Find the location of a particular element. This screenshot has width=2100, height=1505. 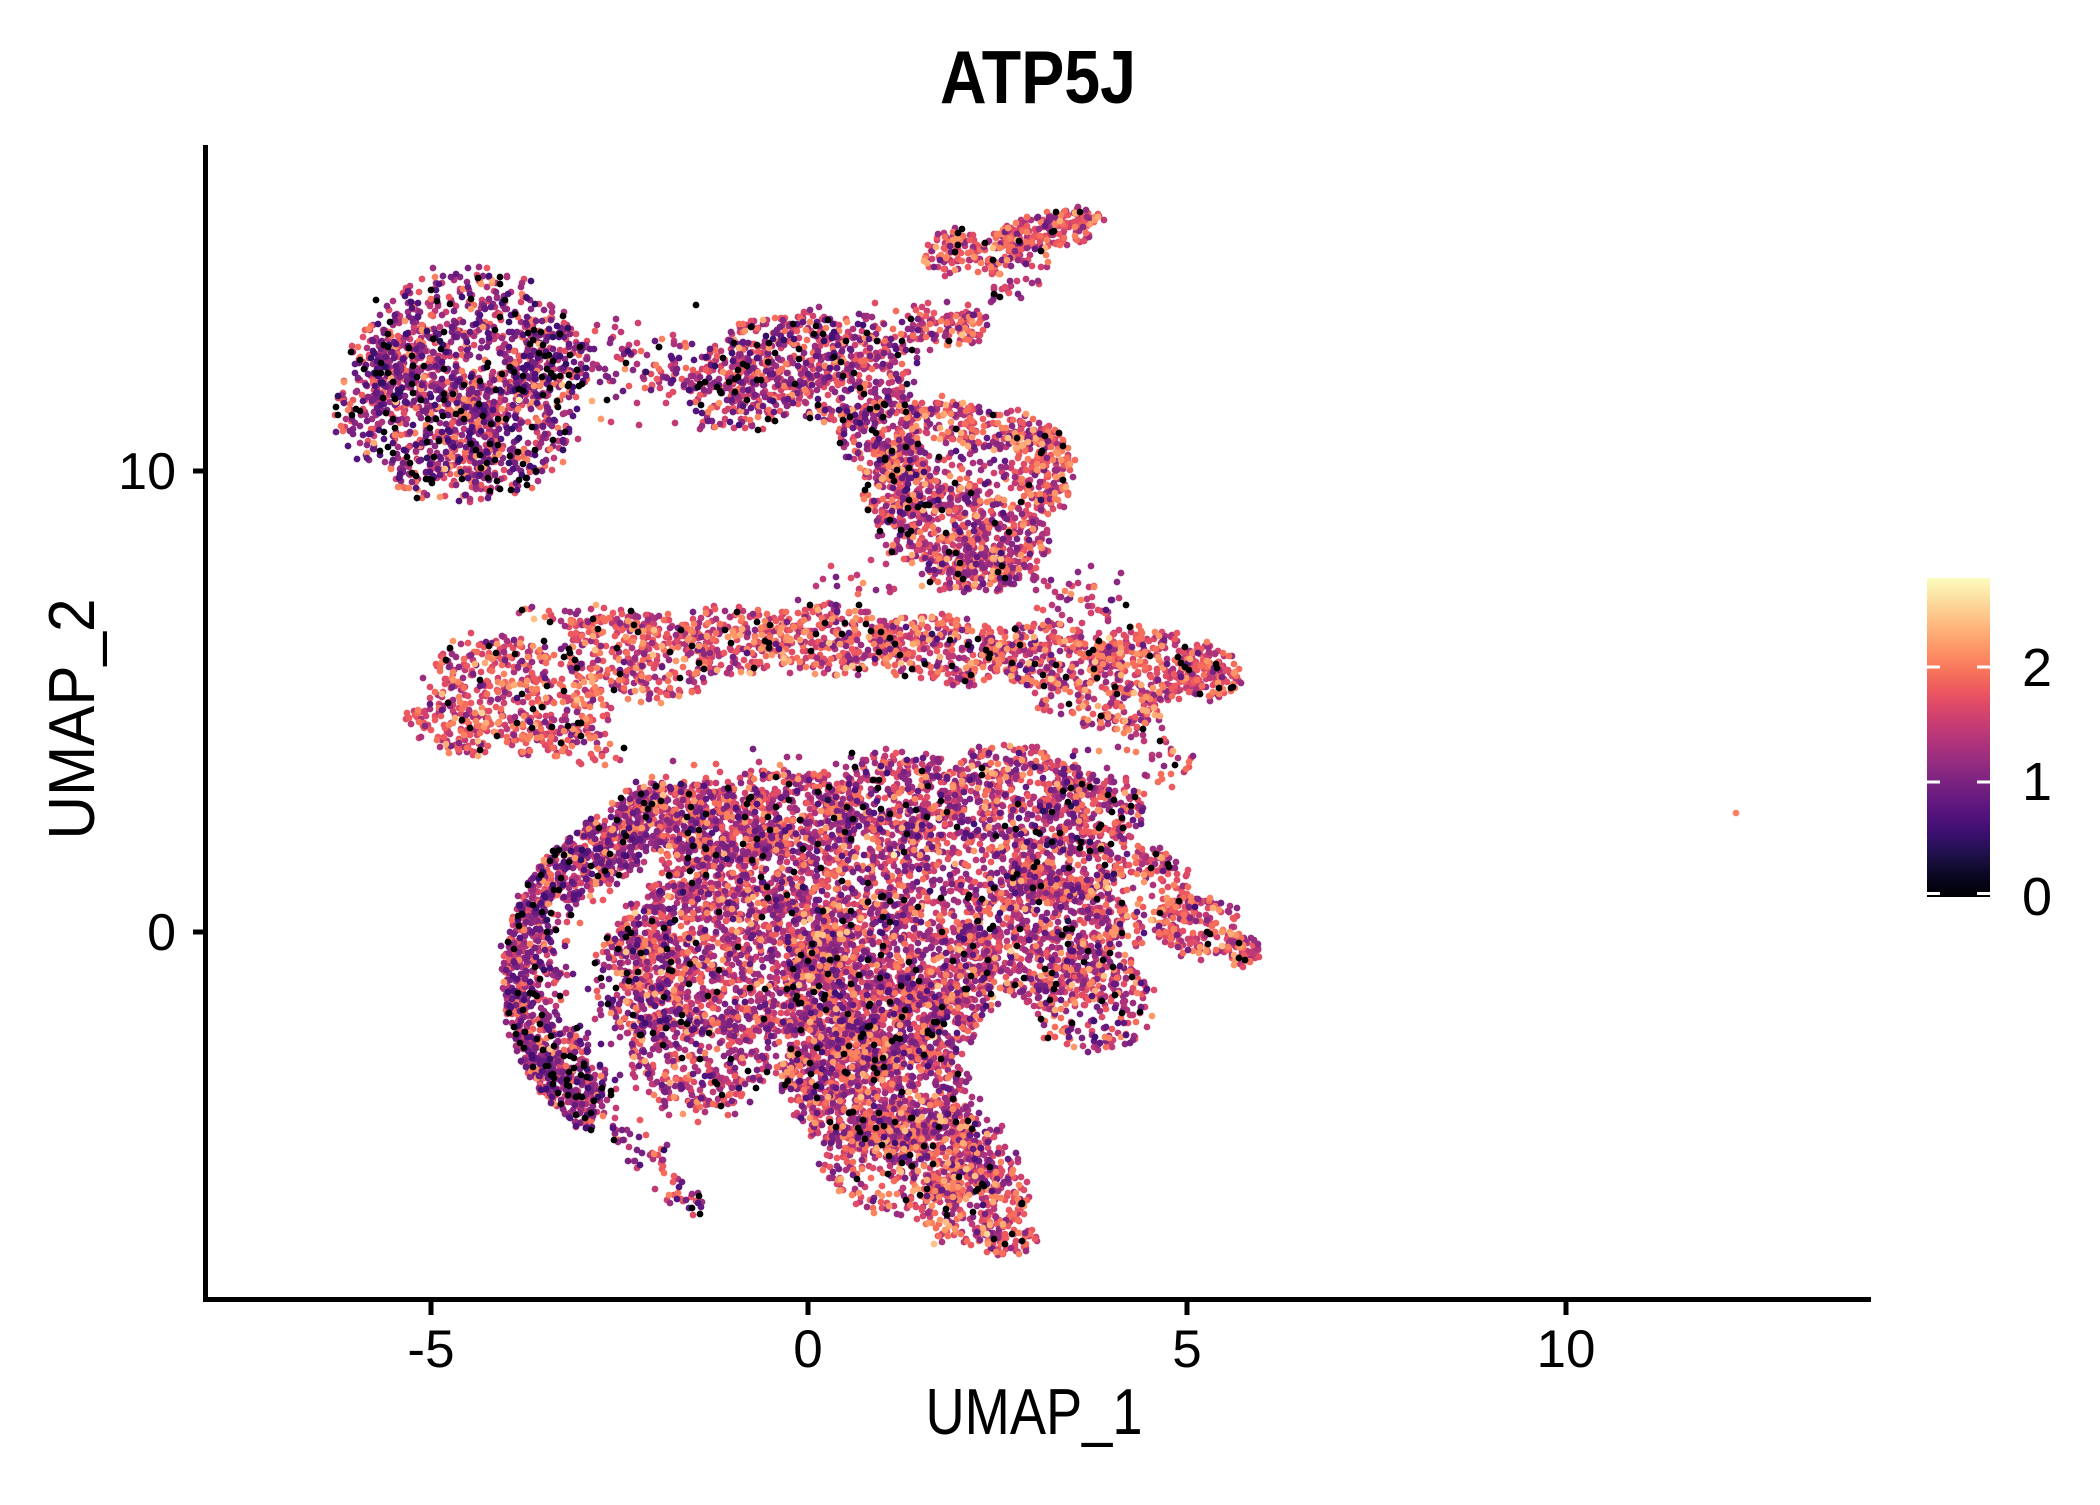

svg-text: UMAP_2 is located at coordinates (71, 719).